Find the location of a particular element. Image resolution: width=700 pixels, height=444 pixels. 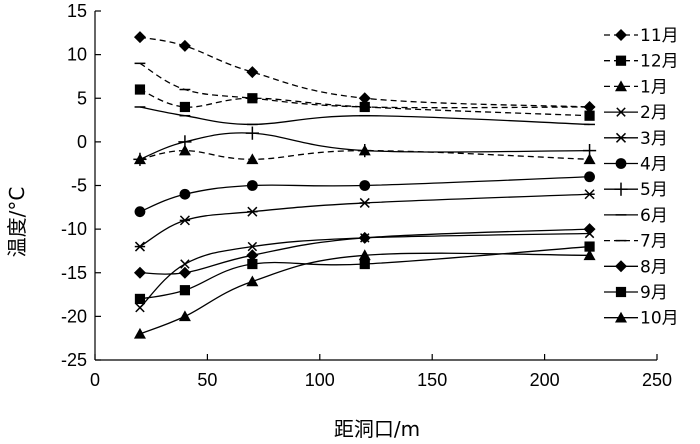

legend-item-8: 6月 is located at coordinates (636, 216).